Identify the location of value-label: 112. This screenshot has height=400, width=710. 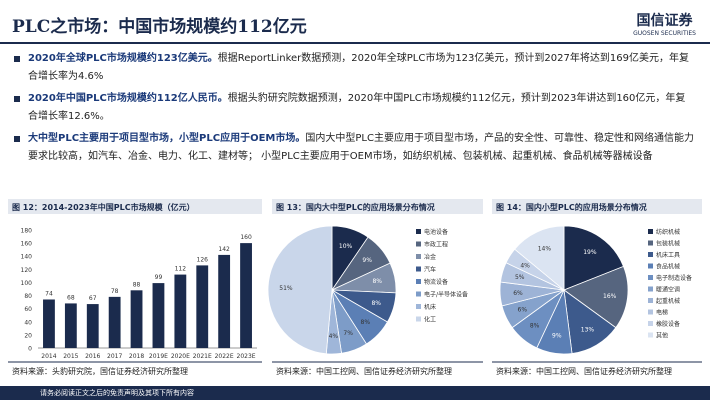
(181, 269).